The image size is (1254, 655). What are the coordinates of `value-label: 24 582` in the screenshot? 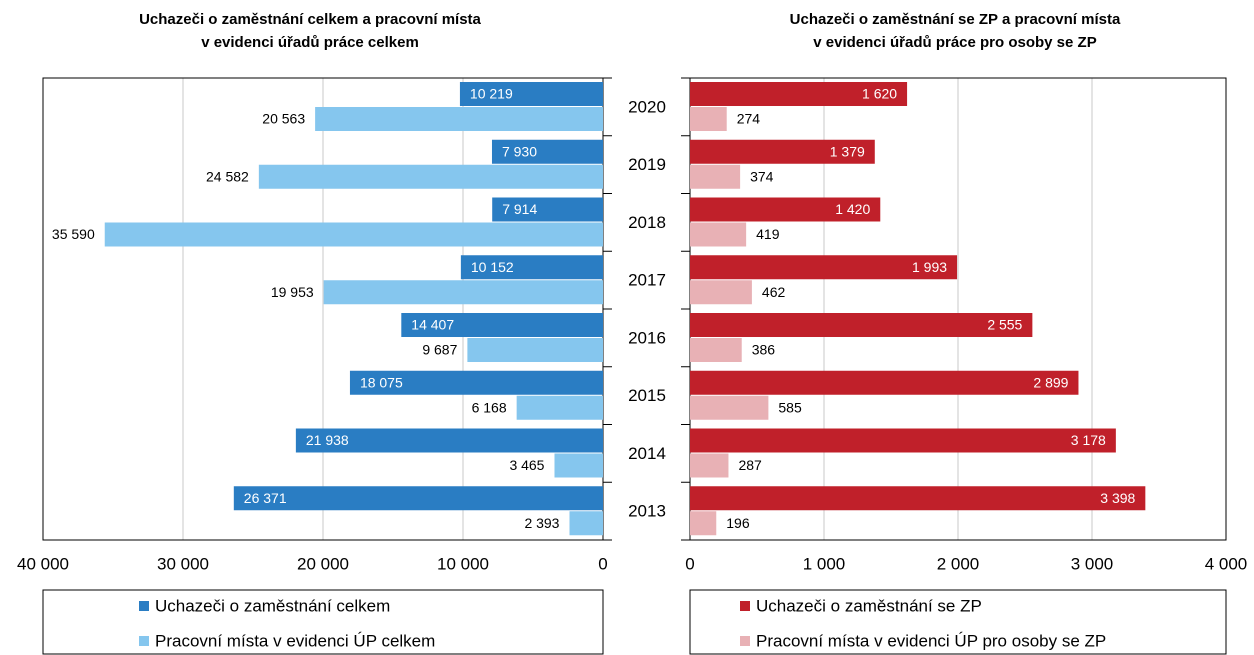 It's located at (227, 176).